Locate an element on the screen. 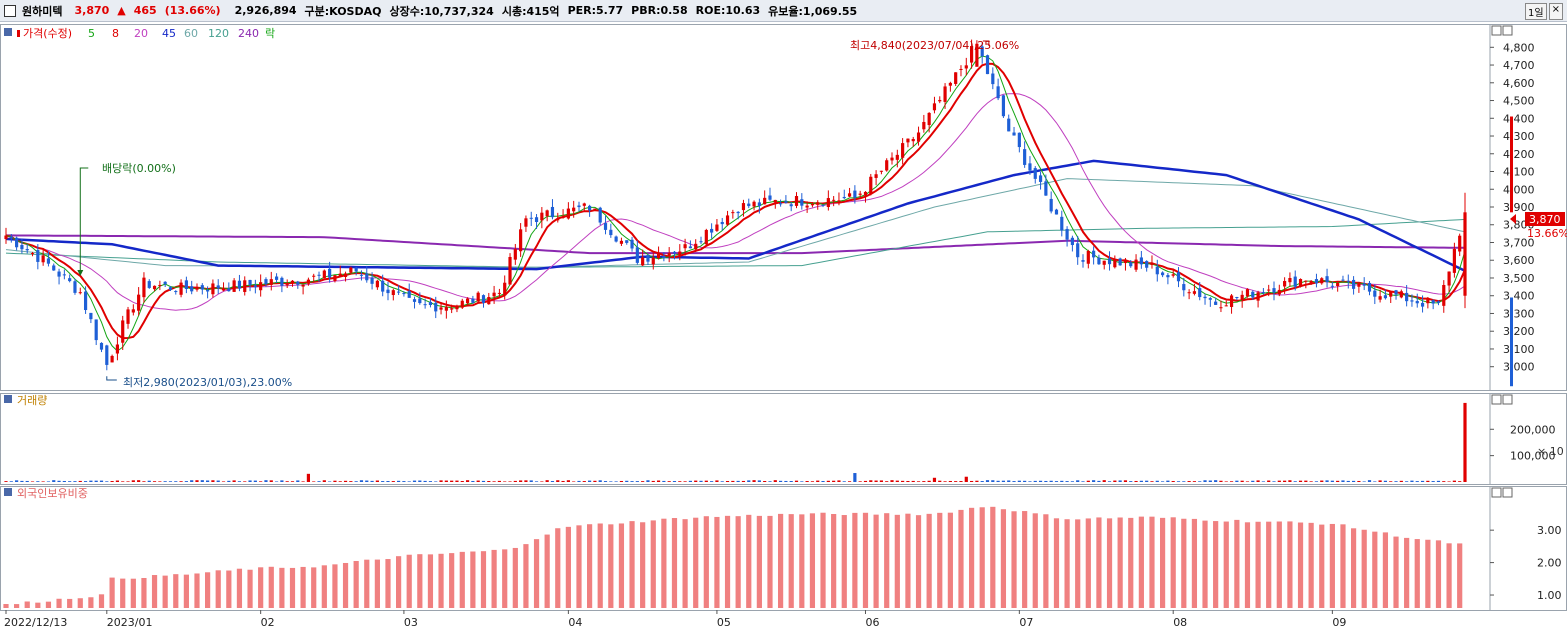 Image resolution: width=1567 pixels, height=630 pixels. market-cap: 시총:415억 is located at coordinates (530, 11).